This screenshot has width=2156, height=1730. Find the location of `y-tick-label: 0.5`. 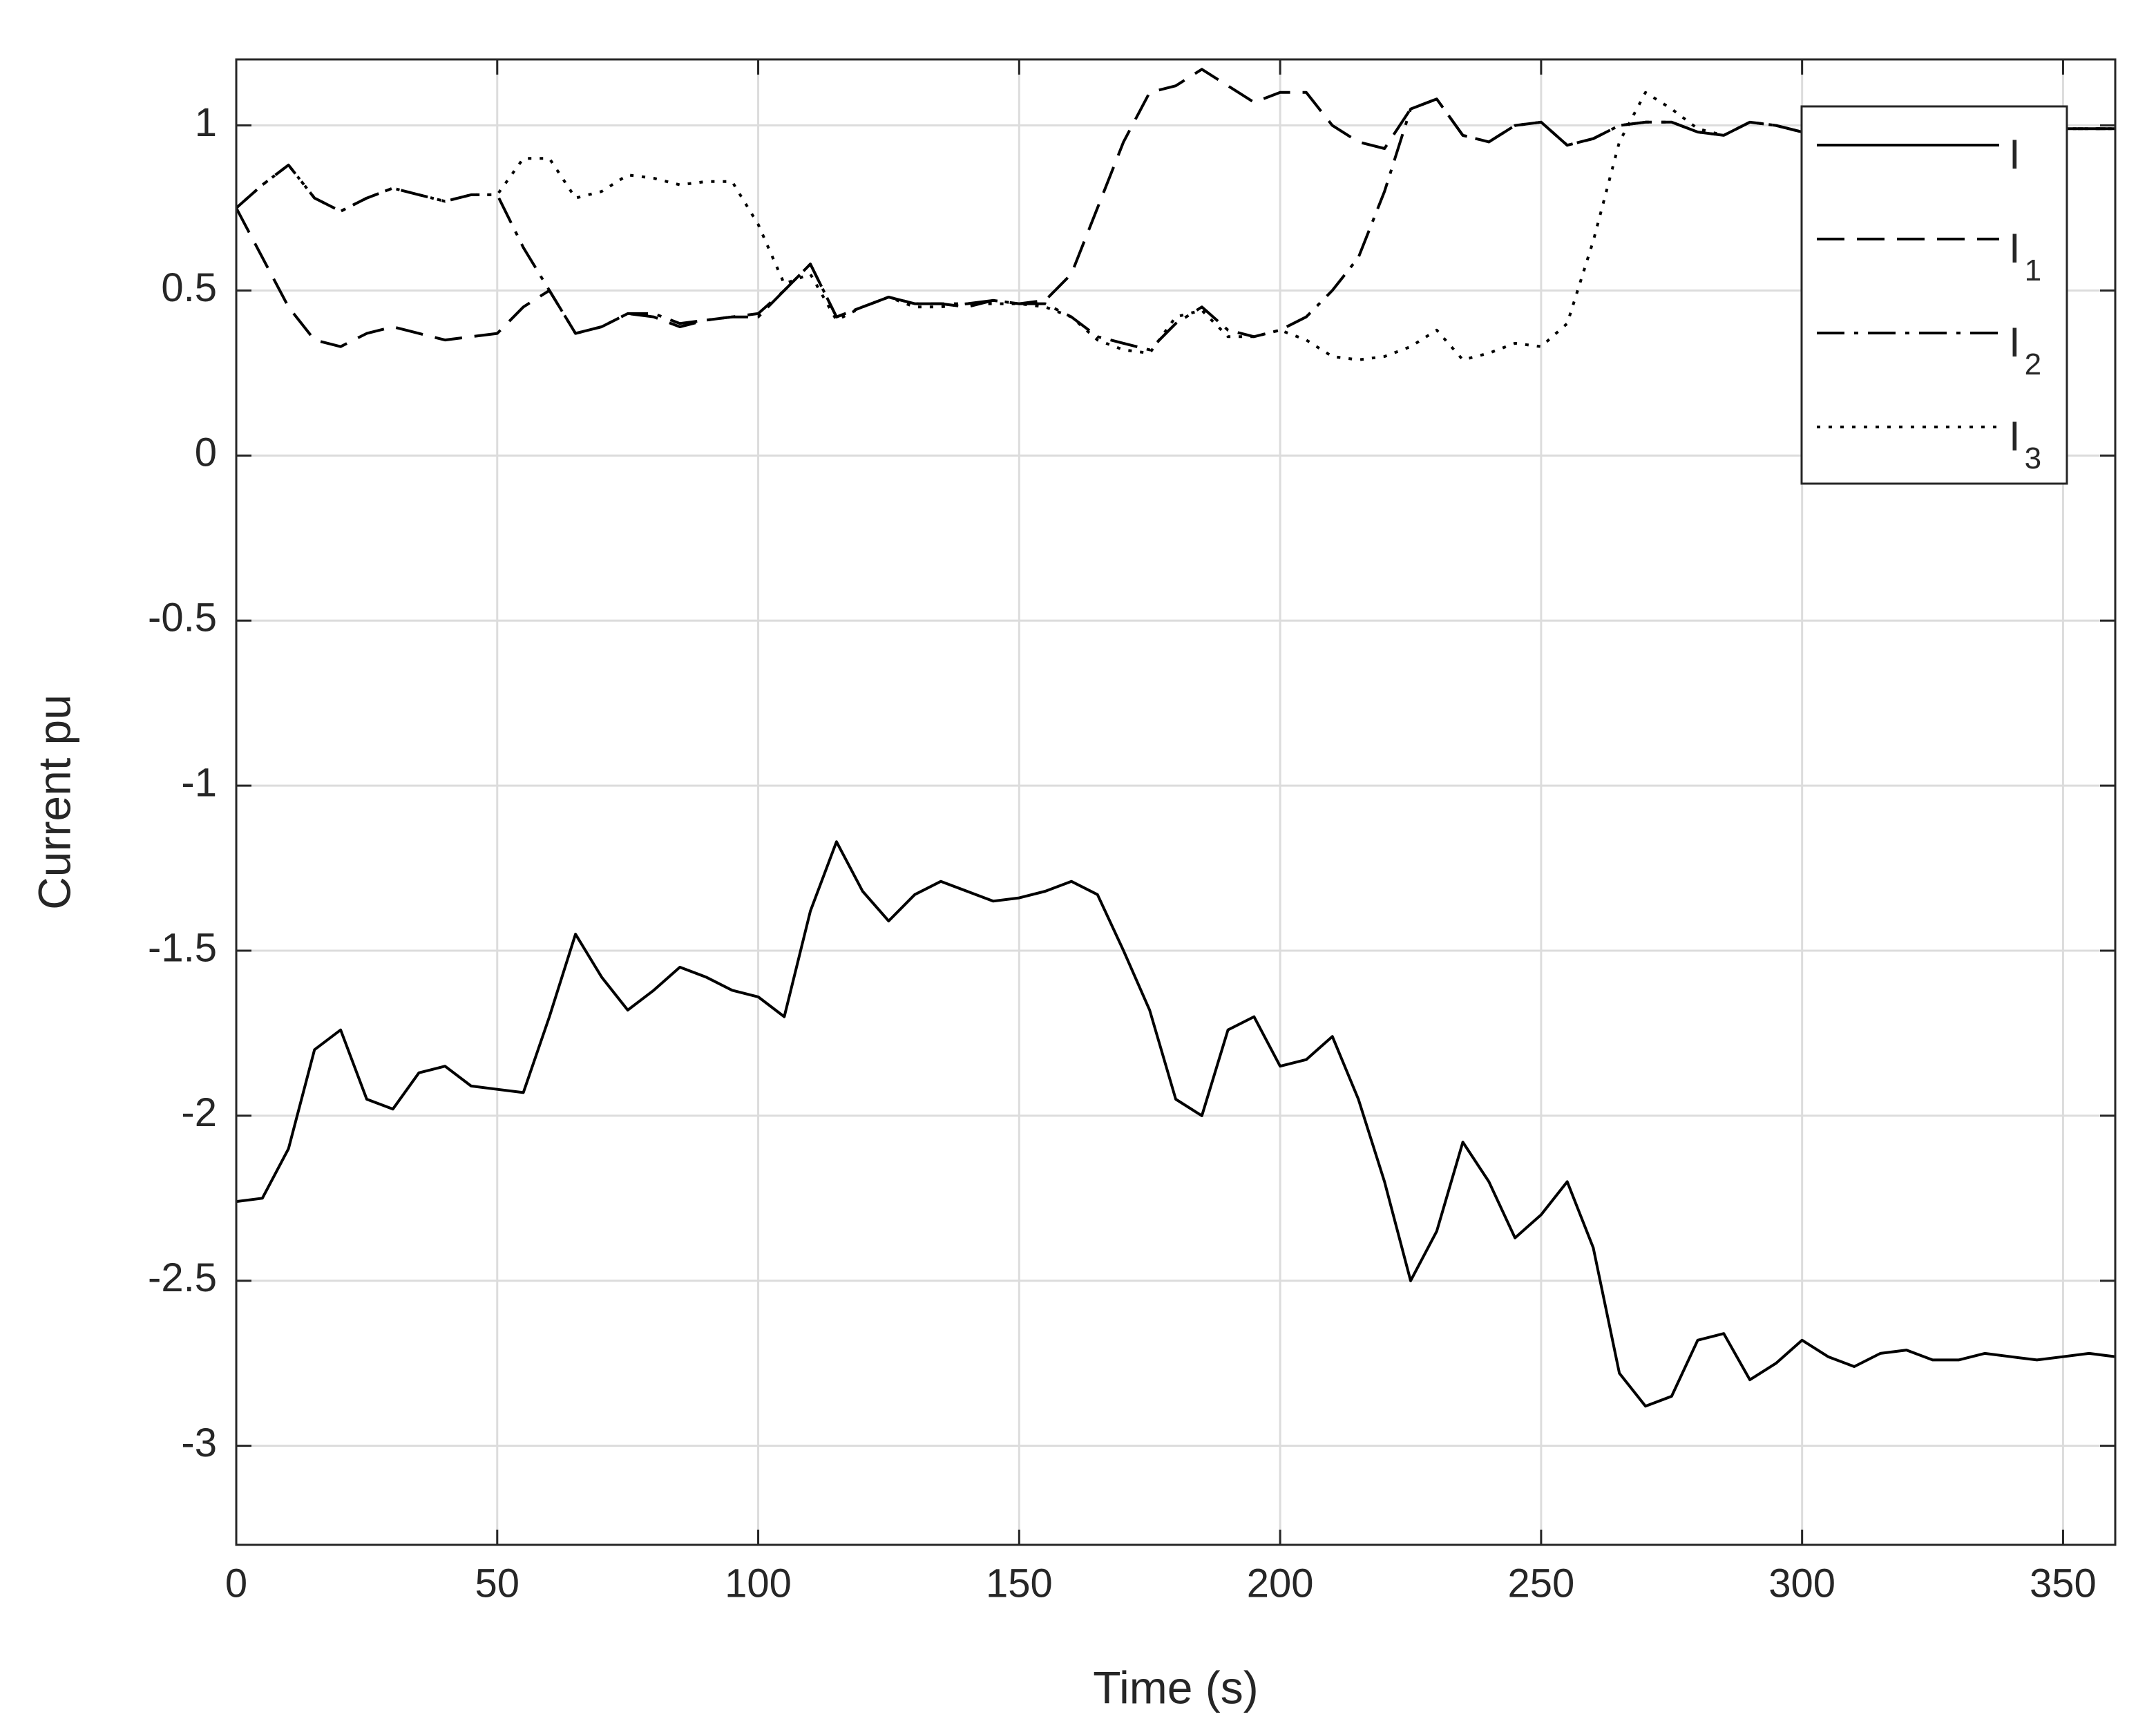

y-tick-label: 0.5 is located at coordinates (189, 287).